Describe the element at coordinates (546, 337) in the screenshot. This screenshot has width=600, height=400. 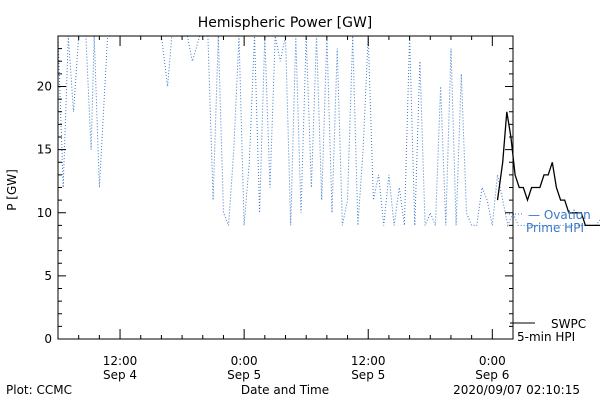
I see `legend-swpc-line2: 5-min HPI` at that location.